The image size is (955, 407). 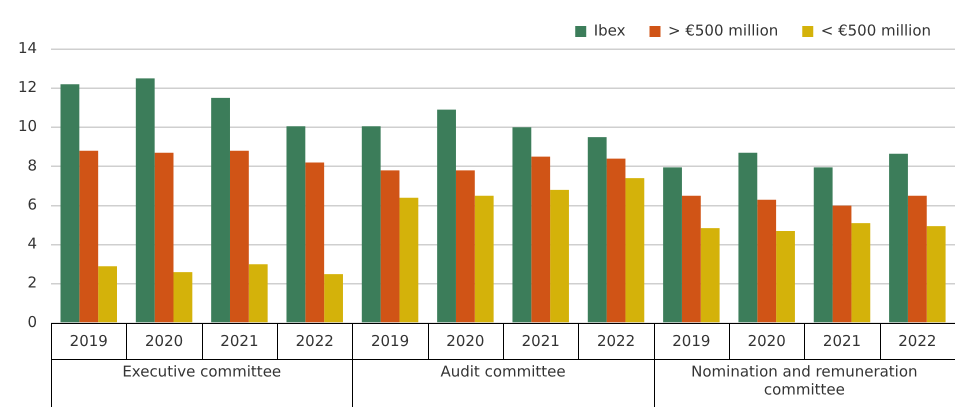 I want to click on y-tick-label: 4, so click(x=33, y=243).